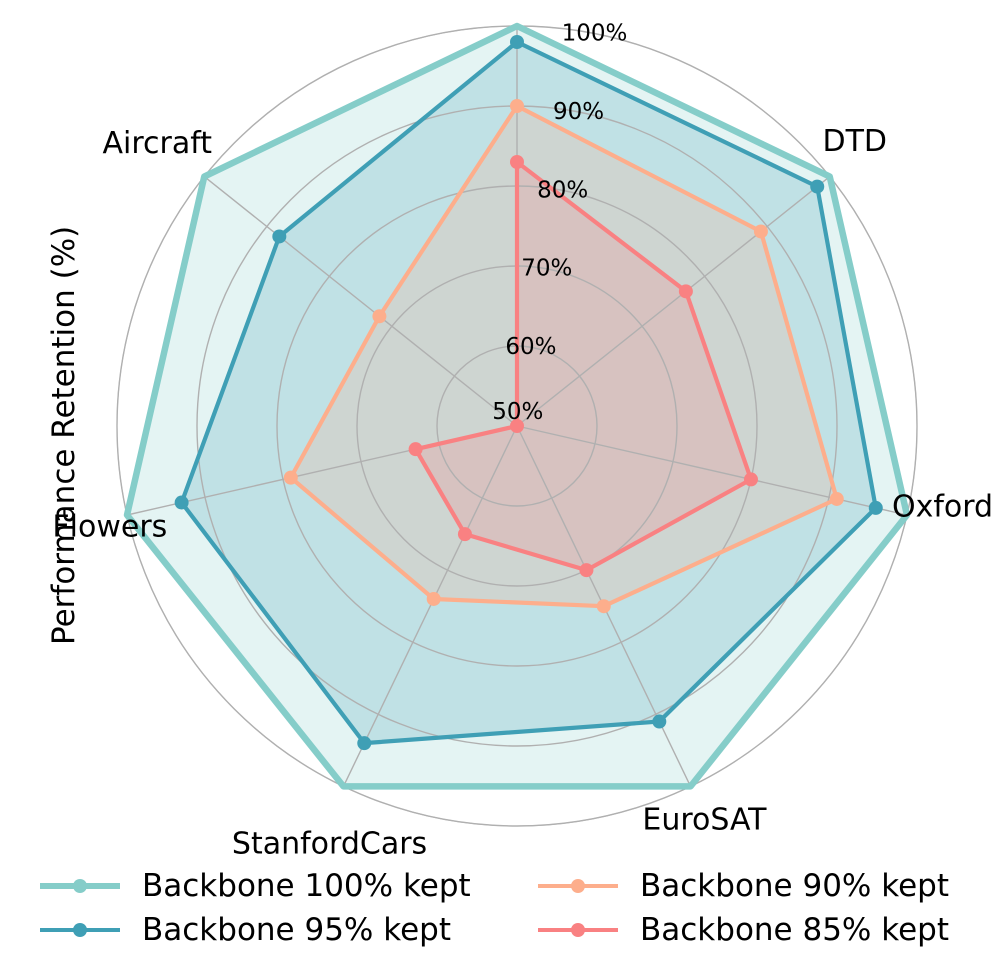  Describe the element at coordinates (586, 570) in the screenshot. I see `marker-s3-EuroSAT` at that location.